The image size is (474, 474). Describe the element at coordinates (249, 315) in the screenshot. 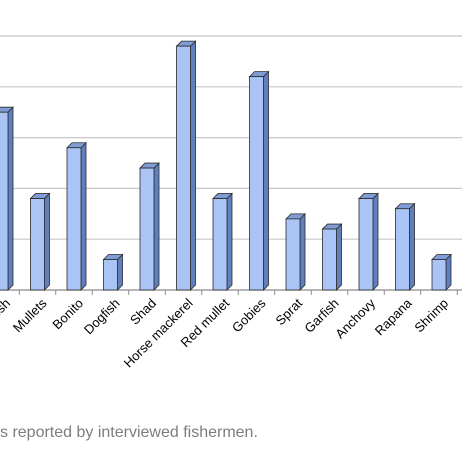

I see `x-tick-label: Gobies` at that location.